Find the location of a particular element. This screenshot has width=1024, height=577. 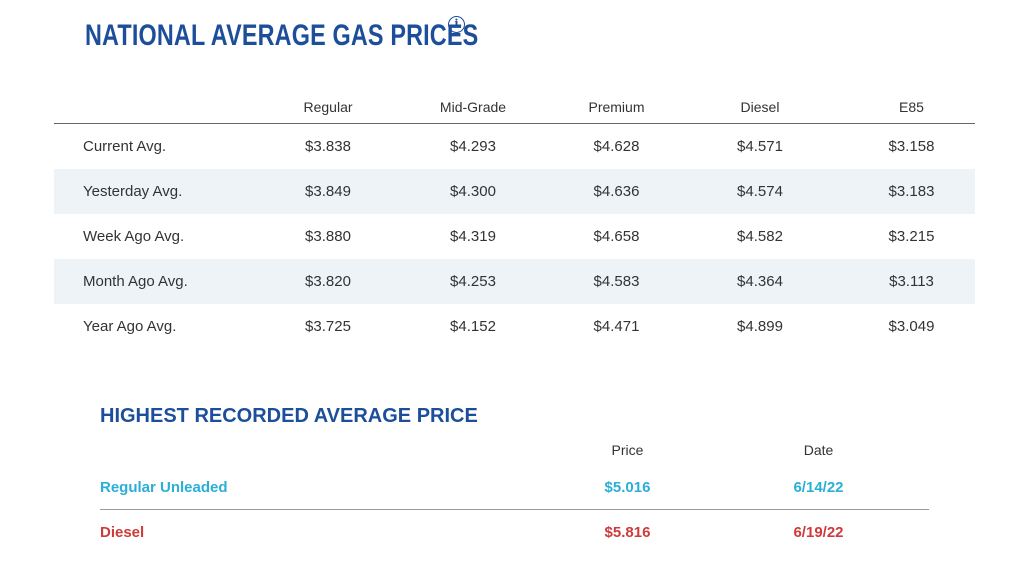

price-cell: $4.636 is located at coordinates (616, 191).